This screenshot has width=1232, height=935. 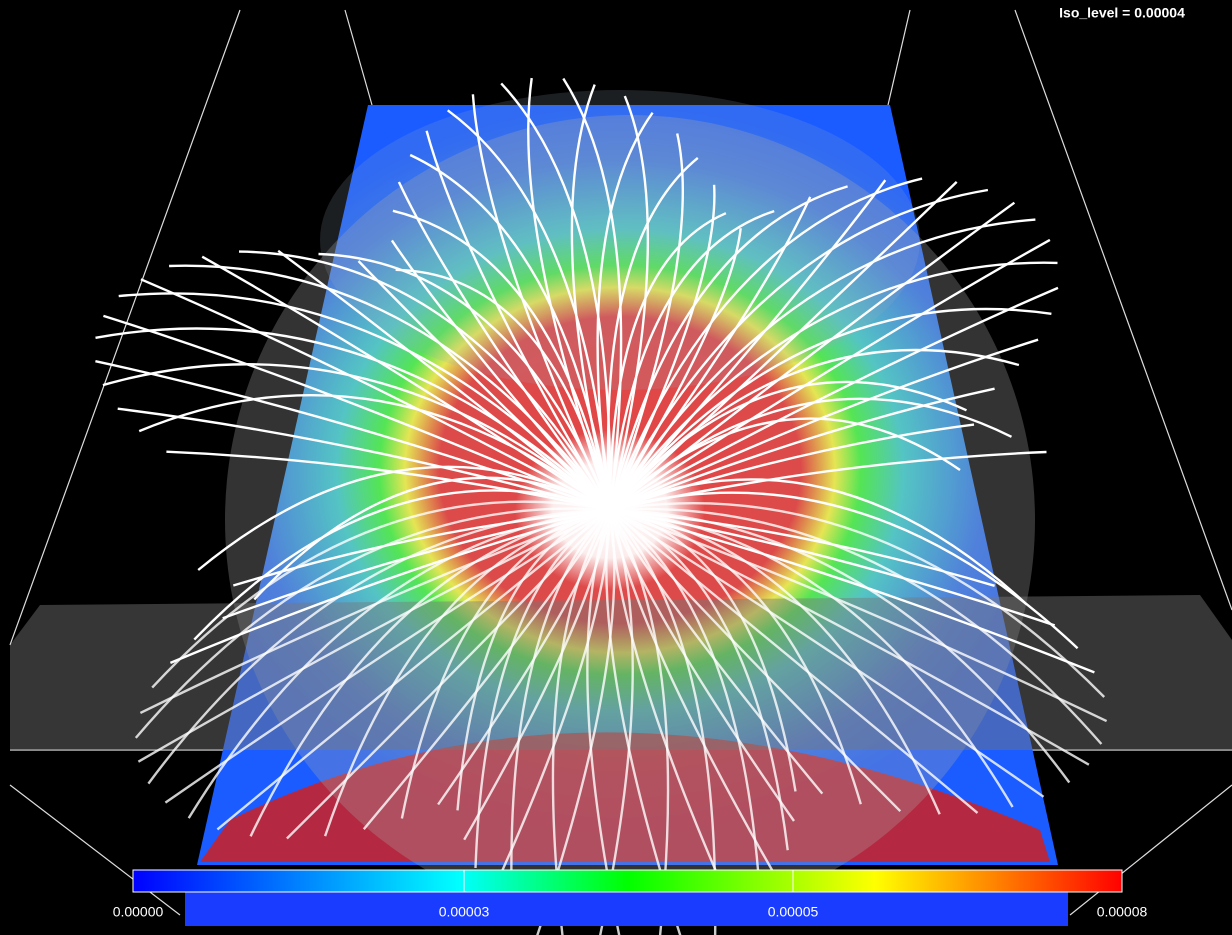 What do you see at coordinates (138, 912) in the screenshot?
I see `colorbar-label: 0.00000` at bounding box center [138, 912].